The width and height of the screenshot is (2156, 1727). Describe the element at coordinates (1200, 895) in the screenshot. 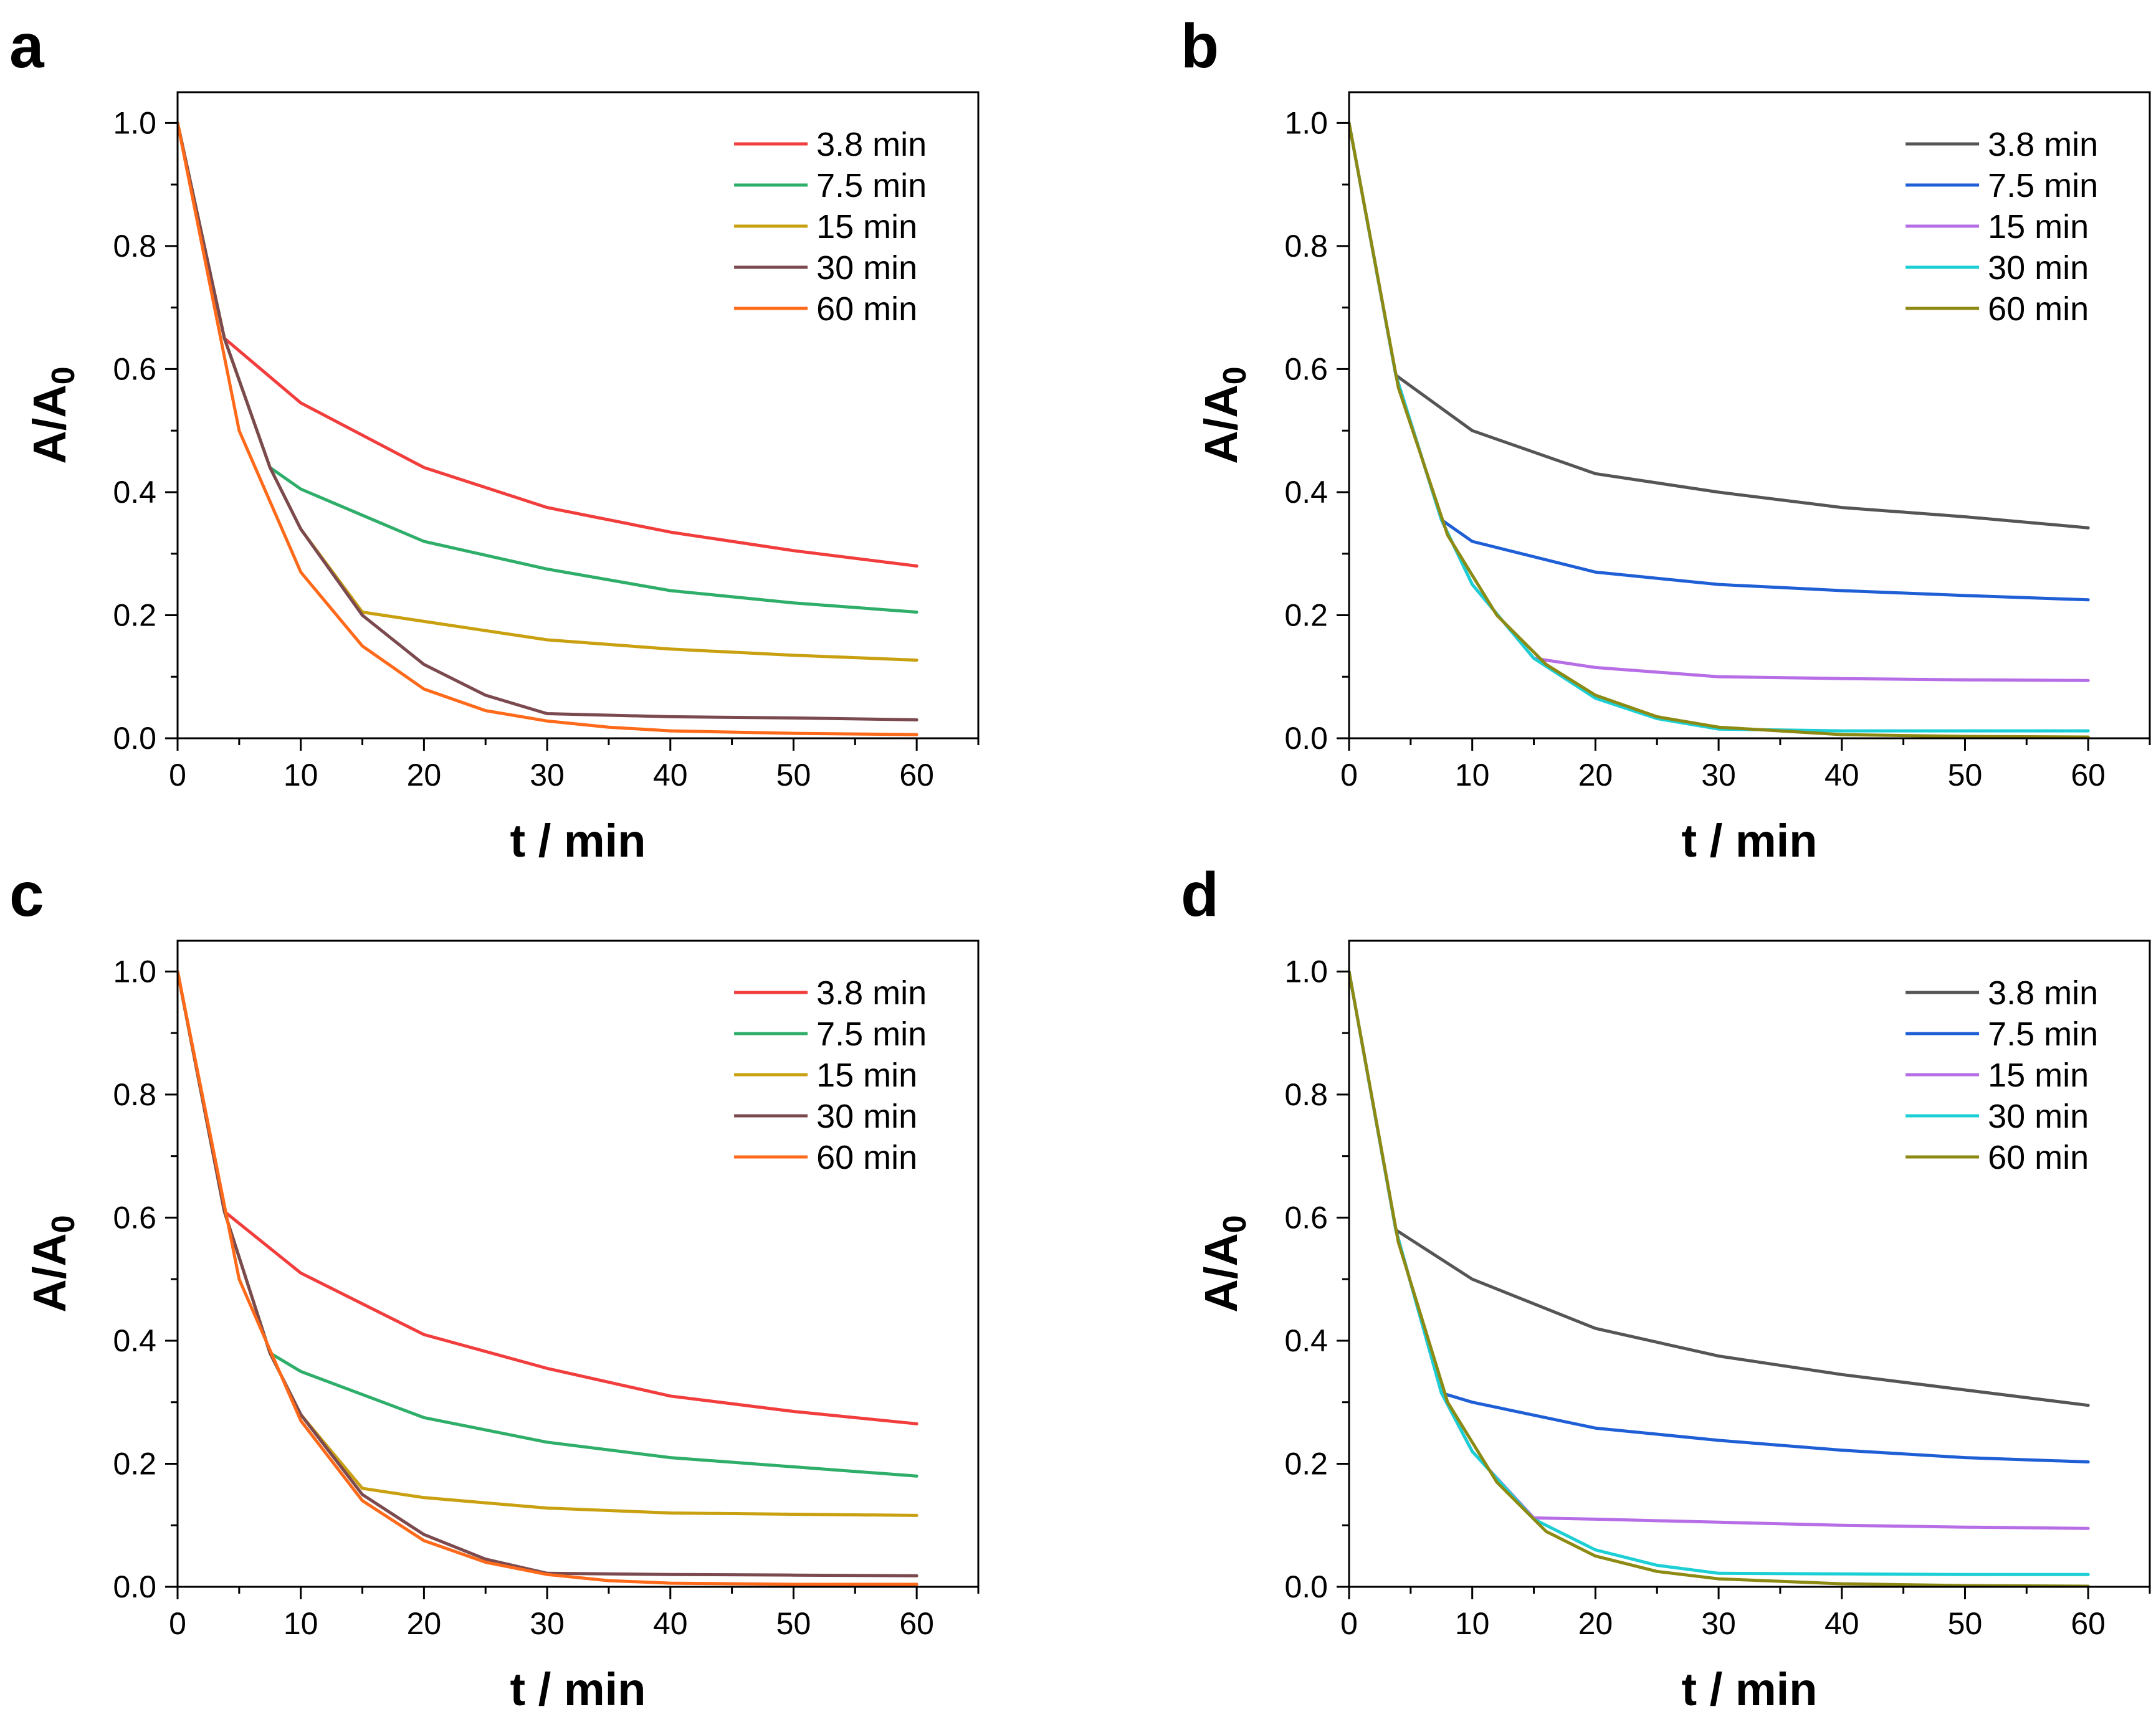

I see `panel-letter: d` at that location.